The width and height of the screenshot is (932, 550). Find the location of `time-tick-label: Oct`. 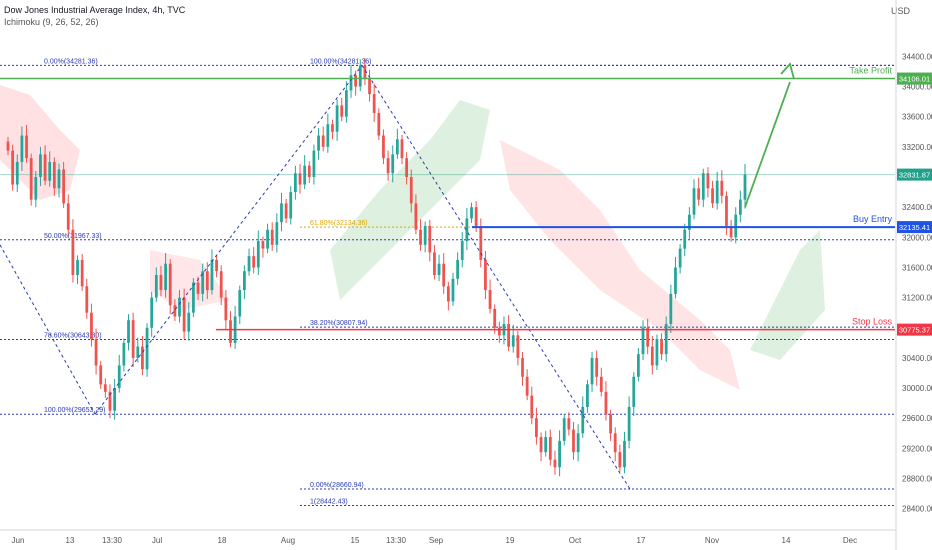

time-tick-label: Oct is located at coordinates (575, 540).